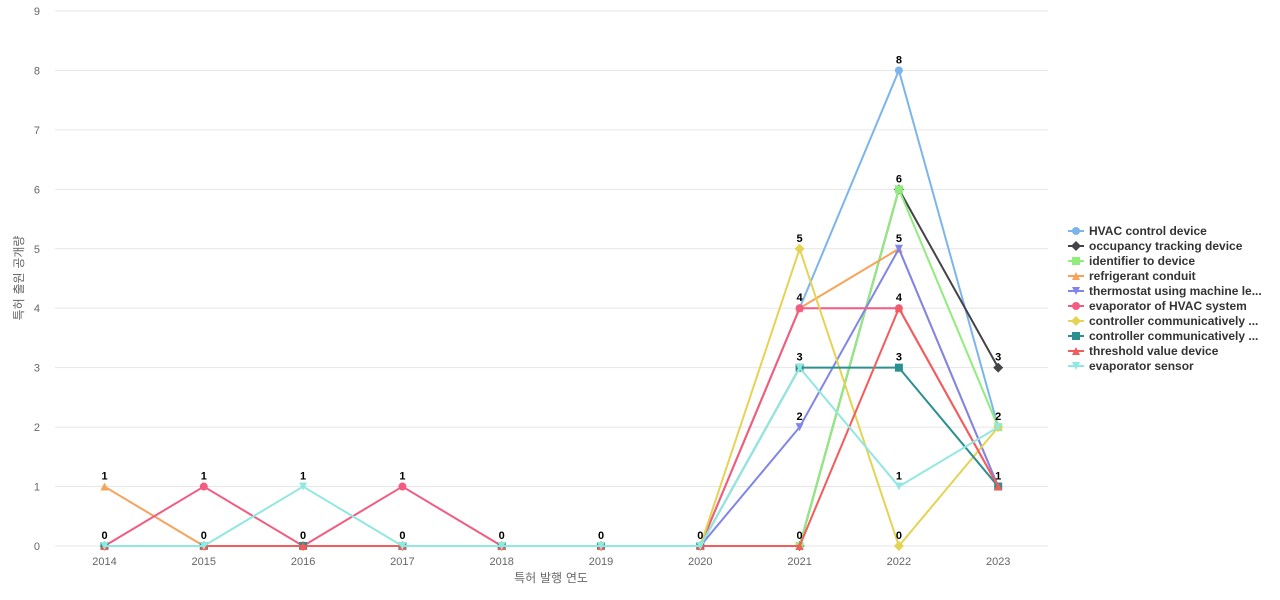 The image size is (1280, 600). Describe the element at coordinates (37, 428) in the screenshot. I see `y-tick-label: 2` at that location.